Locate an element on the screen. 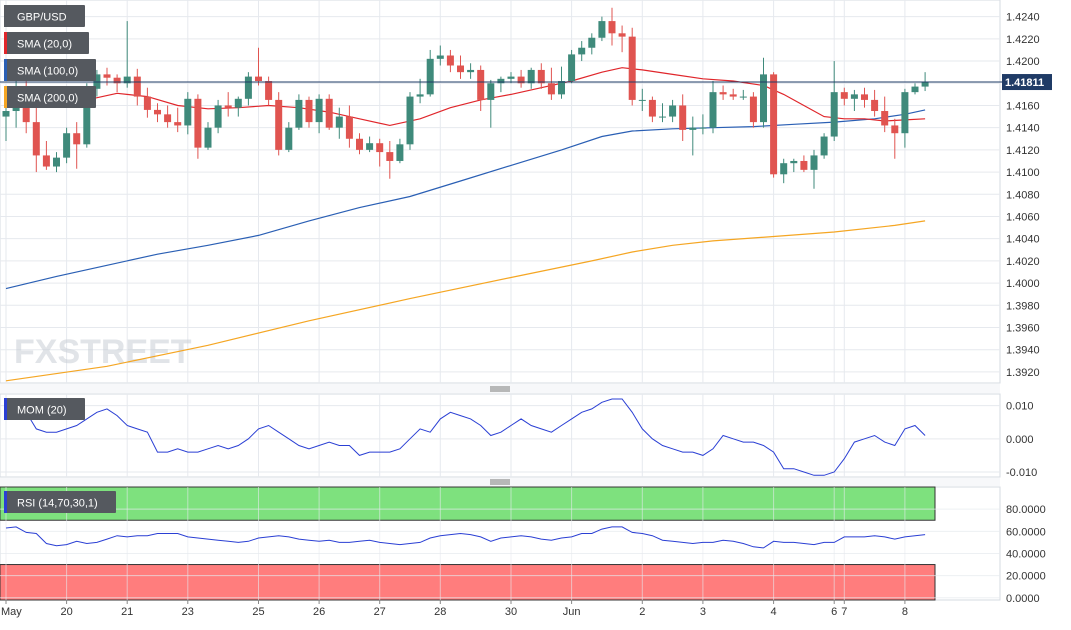  legend-sma-100: SMA (100,0) is located at coordinates (50, 70).